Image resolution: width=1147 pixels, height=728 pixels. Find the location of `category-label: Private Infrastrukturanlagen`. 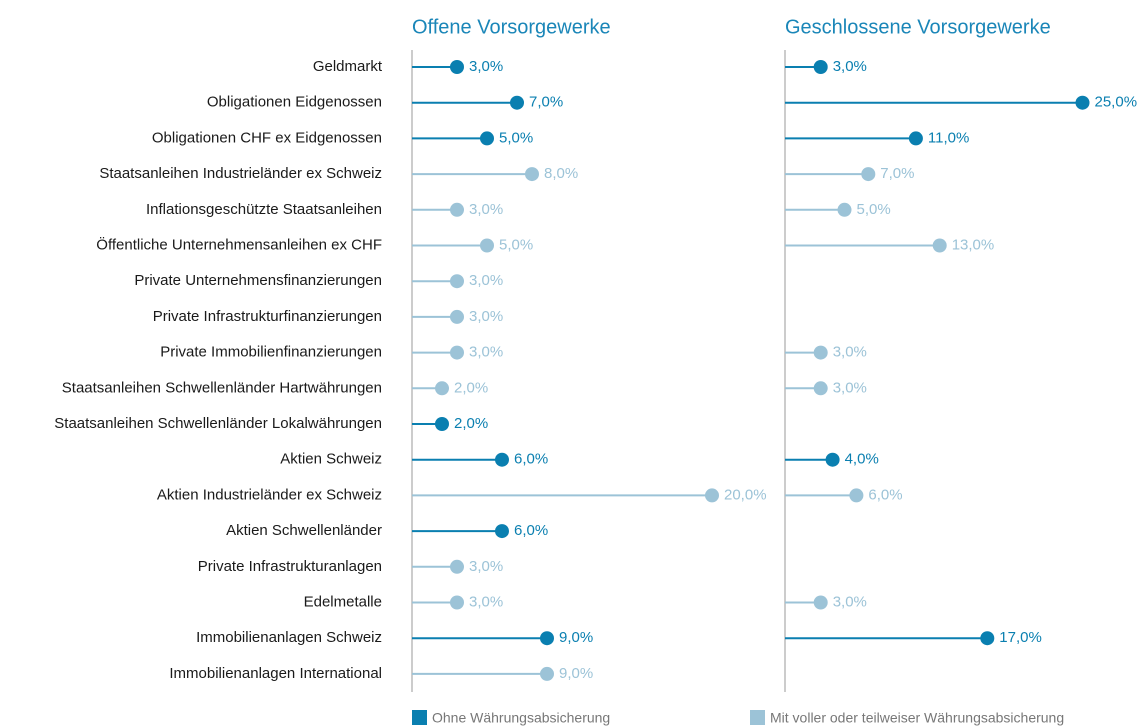

category-label: Private Infrastrukturanlagen is located at coordinates (290, 566).